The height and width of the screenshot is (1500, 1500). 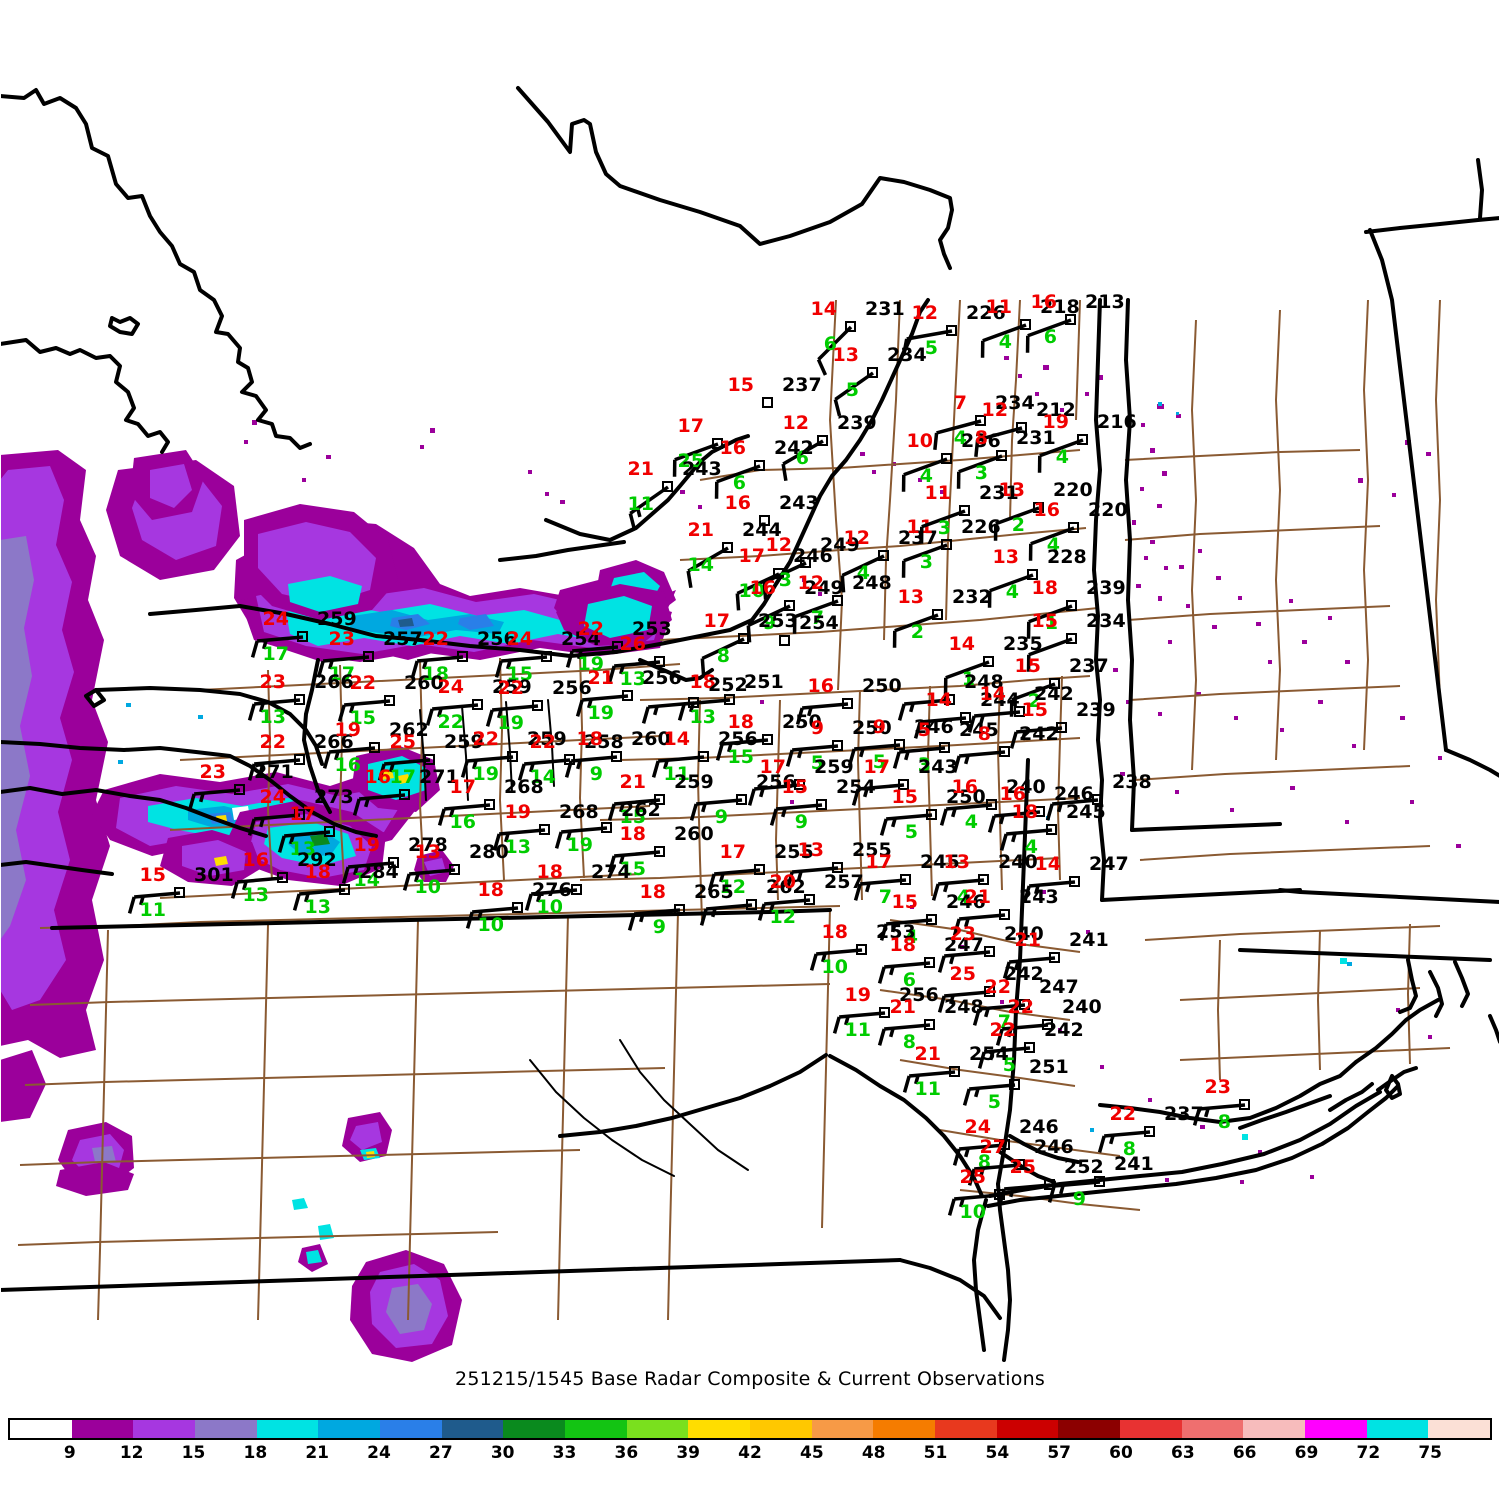 I want to click on station-dewpoint: 12, so click(x=732, y=887).